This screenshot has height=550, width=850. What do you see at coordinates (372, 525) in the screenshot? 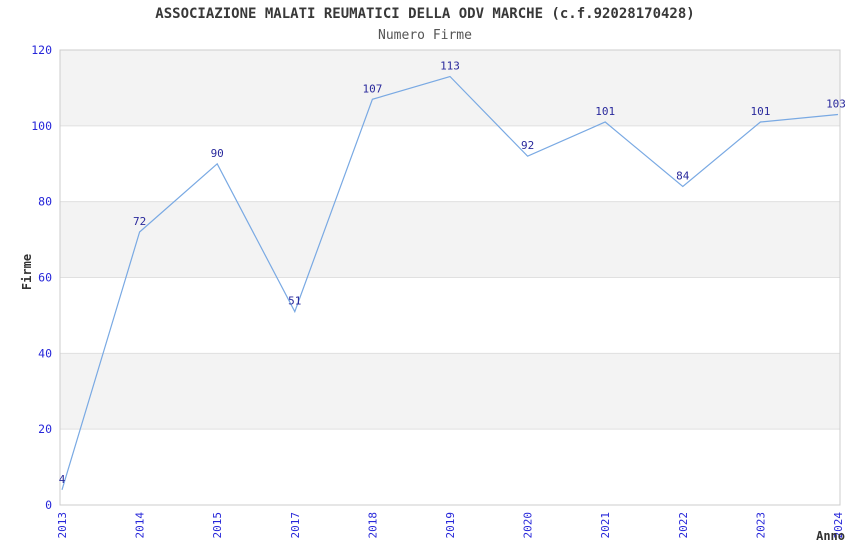
I see `x-tick-label: 2018` at bounding box center [372, 525].